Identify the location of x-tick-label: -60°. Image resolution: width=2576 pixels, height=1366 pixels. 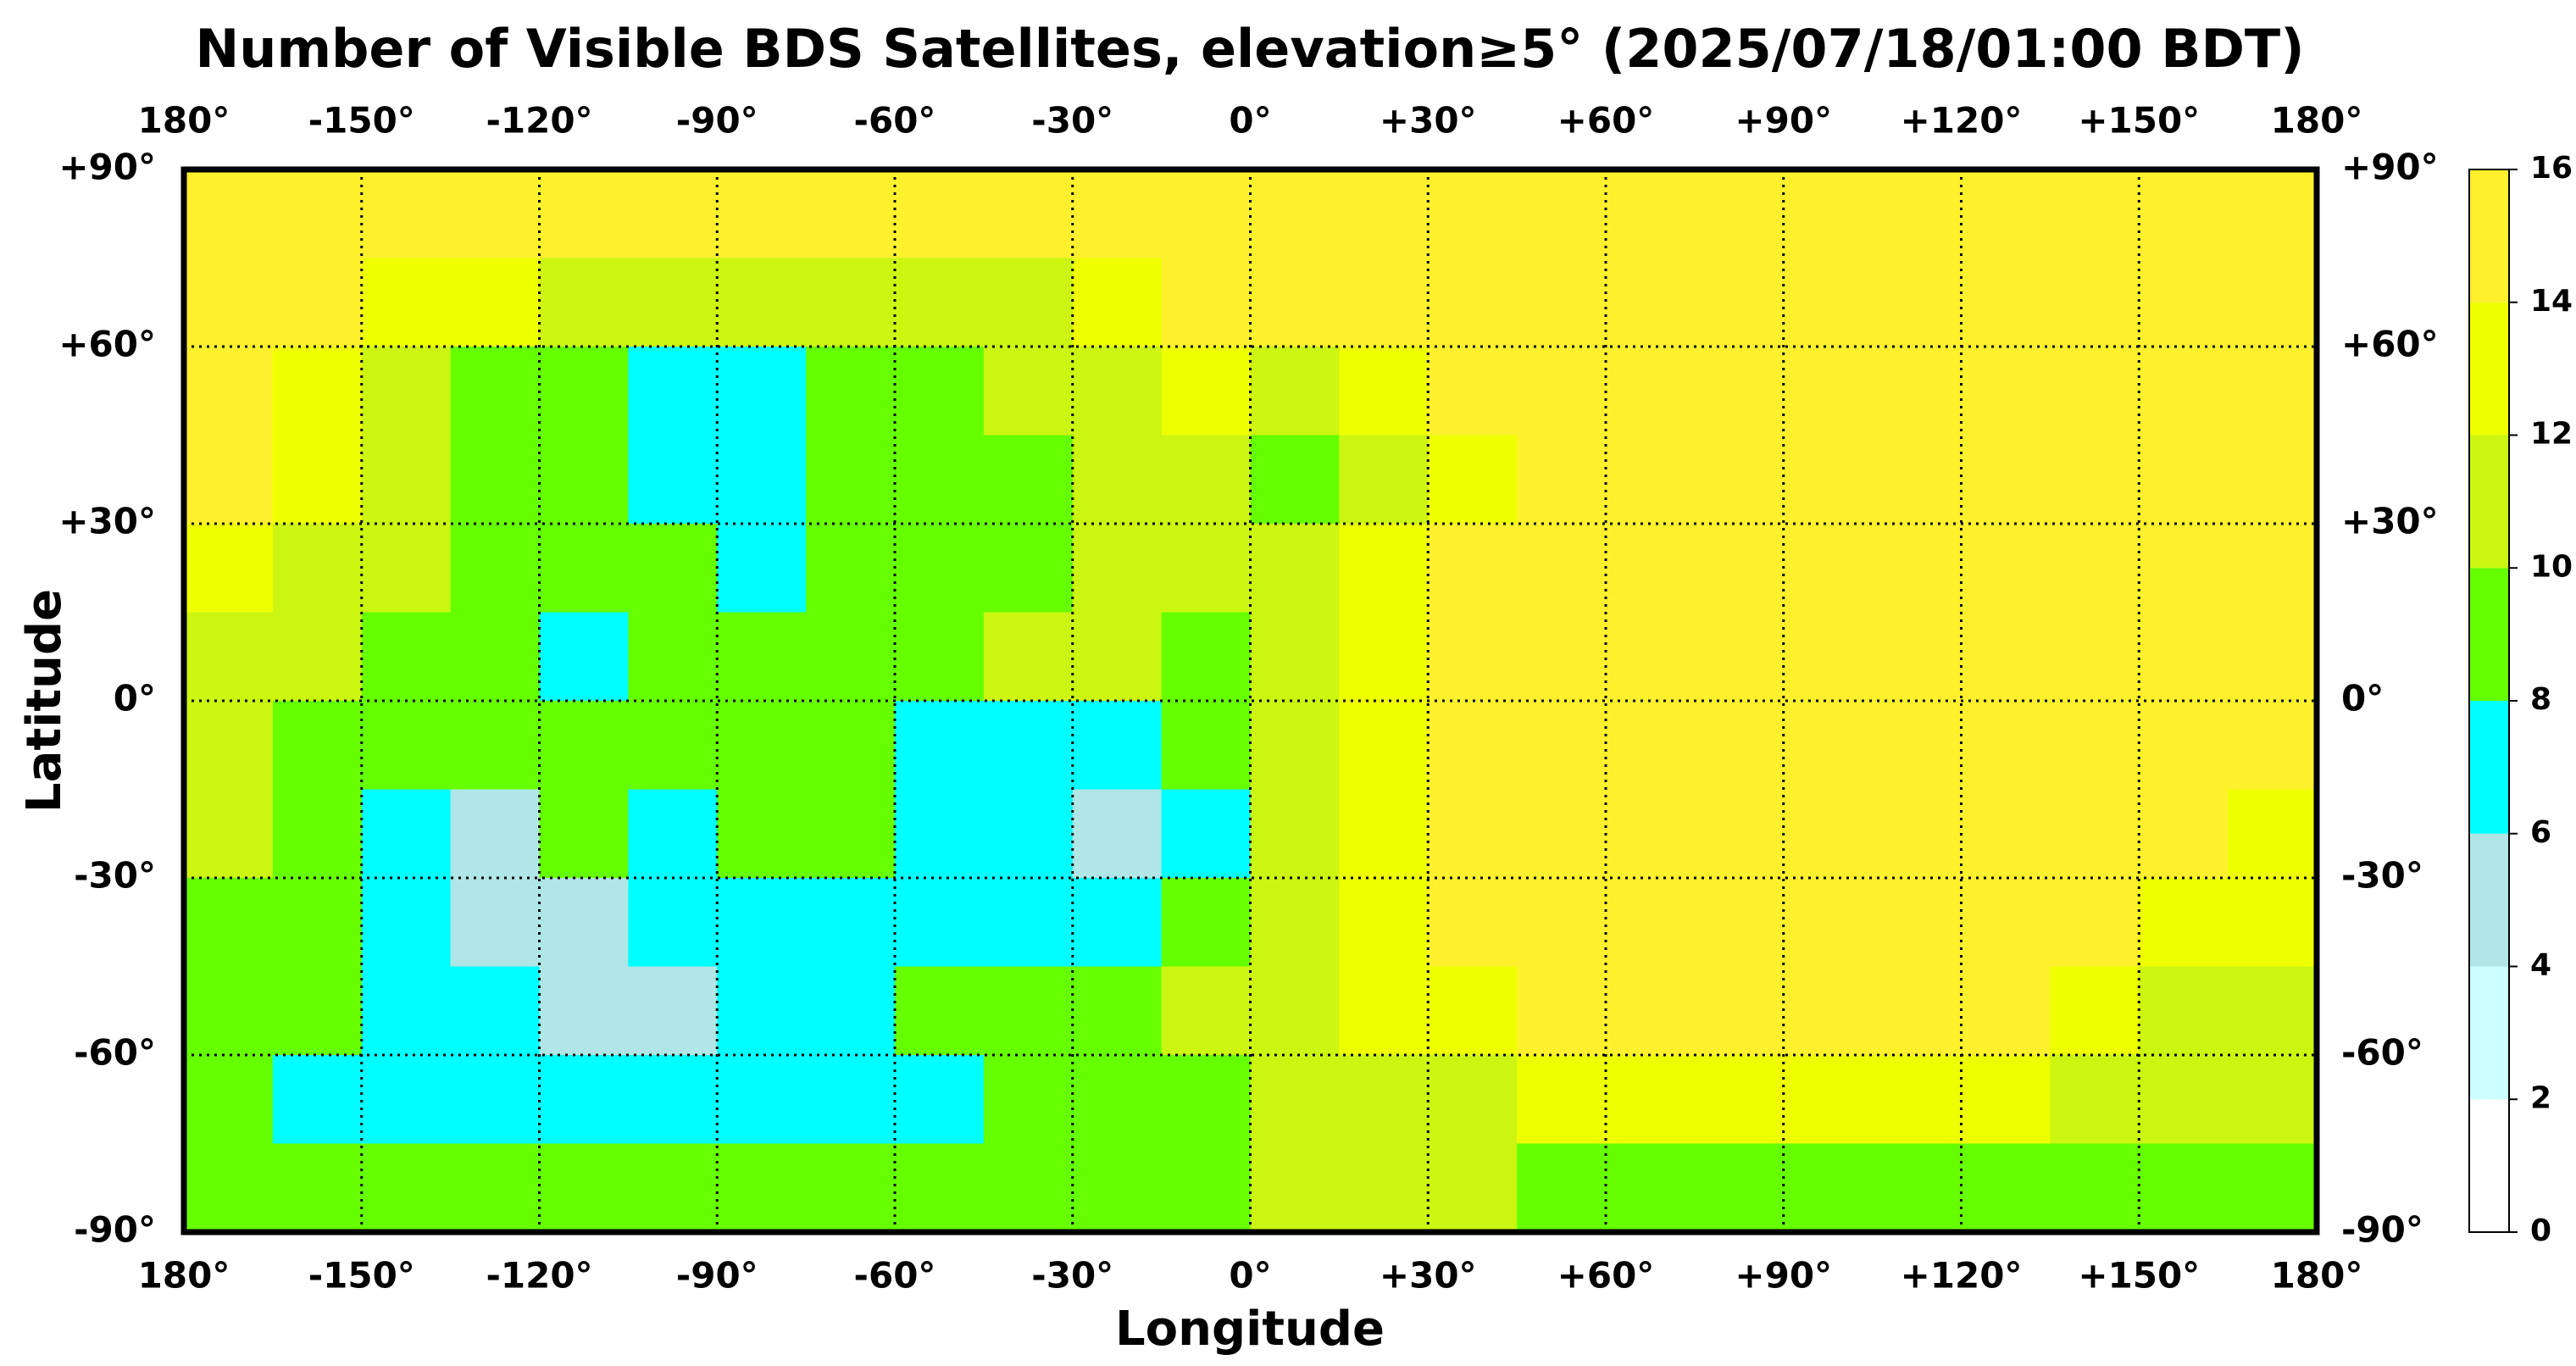
(895, 121).